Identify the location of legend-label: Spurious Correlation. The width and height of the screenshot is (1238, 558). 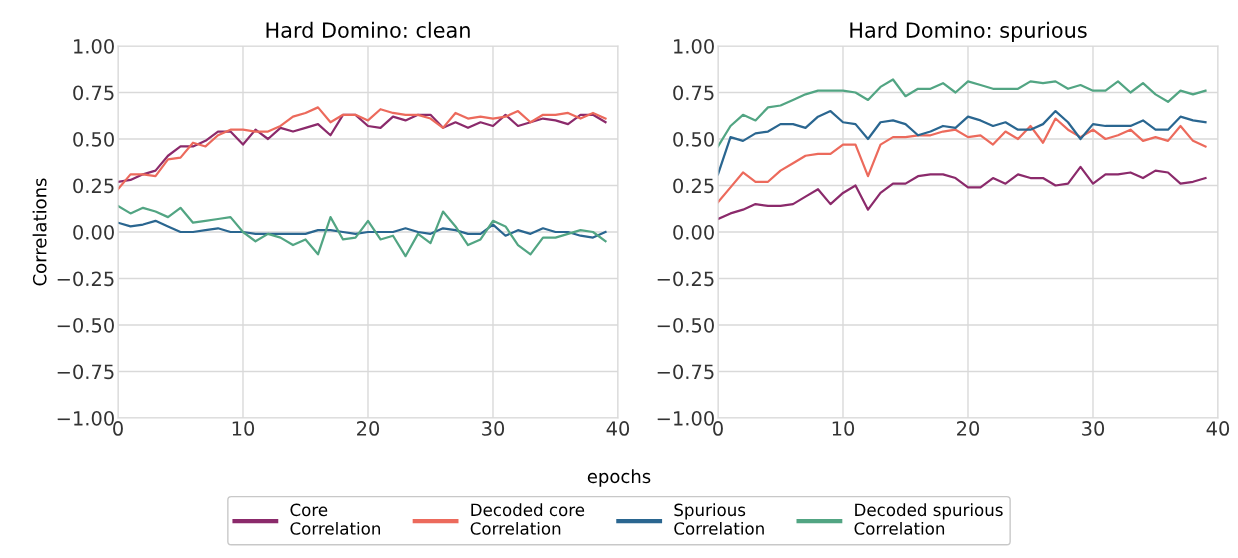
(719, 519).